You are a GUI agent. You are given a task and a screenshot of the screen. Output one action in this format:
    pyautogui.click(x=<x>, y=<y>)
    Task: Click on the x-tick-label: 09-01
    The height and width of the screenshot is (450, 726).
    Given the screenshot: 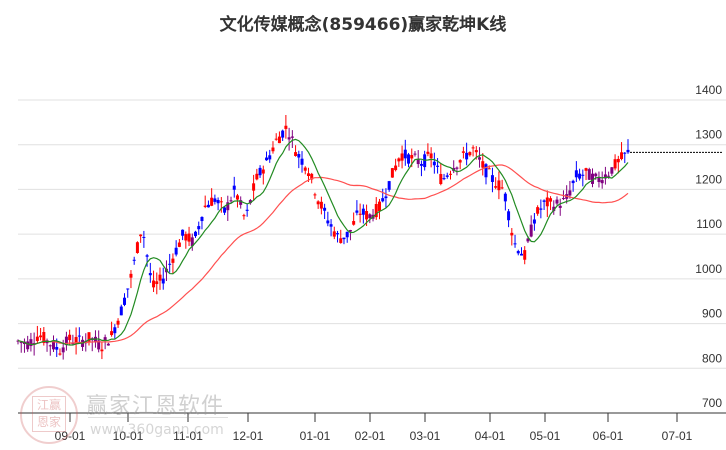 What is the action you would take?
    pyautogui.click(x=70, y=436)
    